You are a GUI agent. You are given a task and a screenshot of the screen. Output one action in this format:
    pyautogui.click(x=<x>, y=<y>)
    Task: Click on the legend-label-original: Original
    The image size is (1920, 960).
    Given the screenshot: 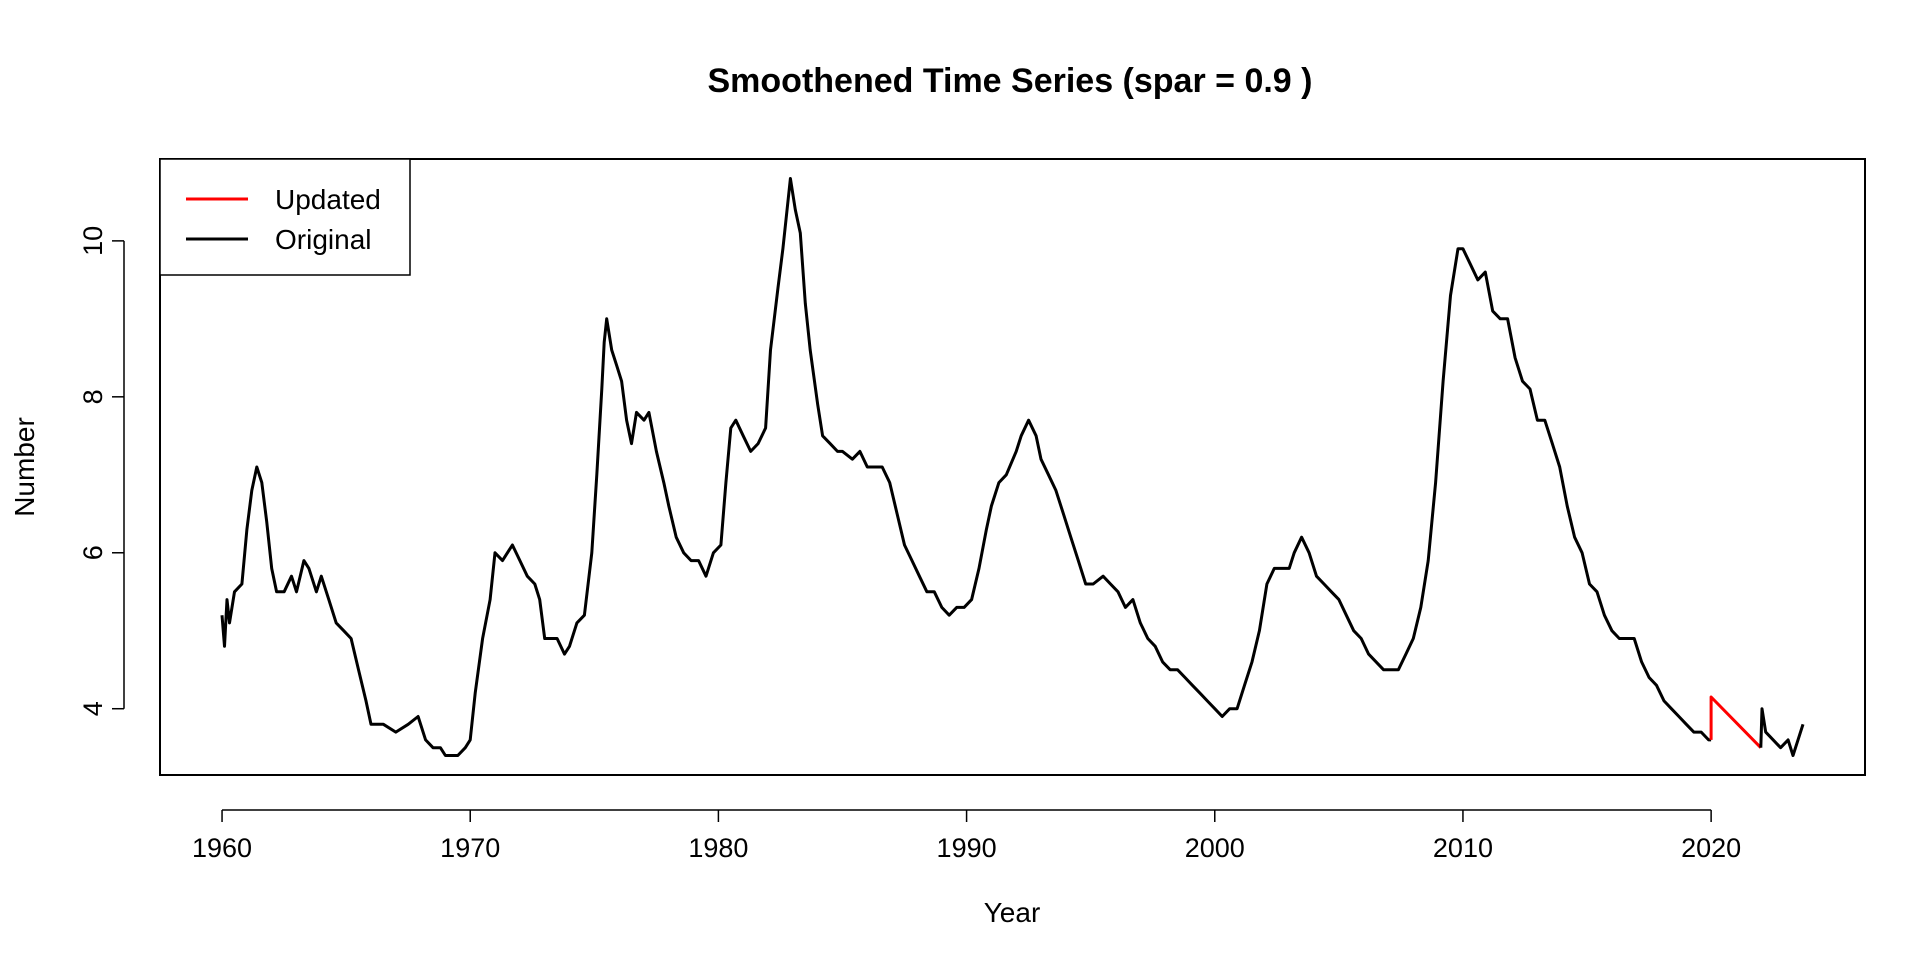 What is the action you would take?
    pyautogui.click(x=323, y=239)
    